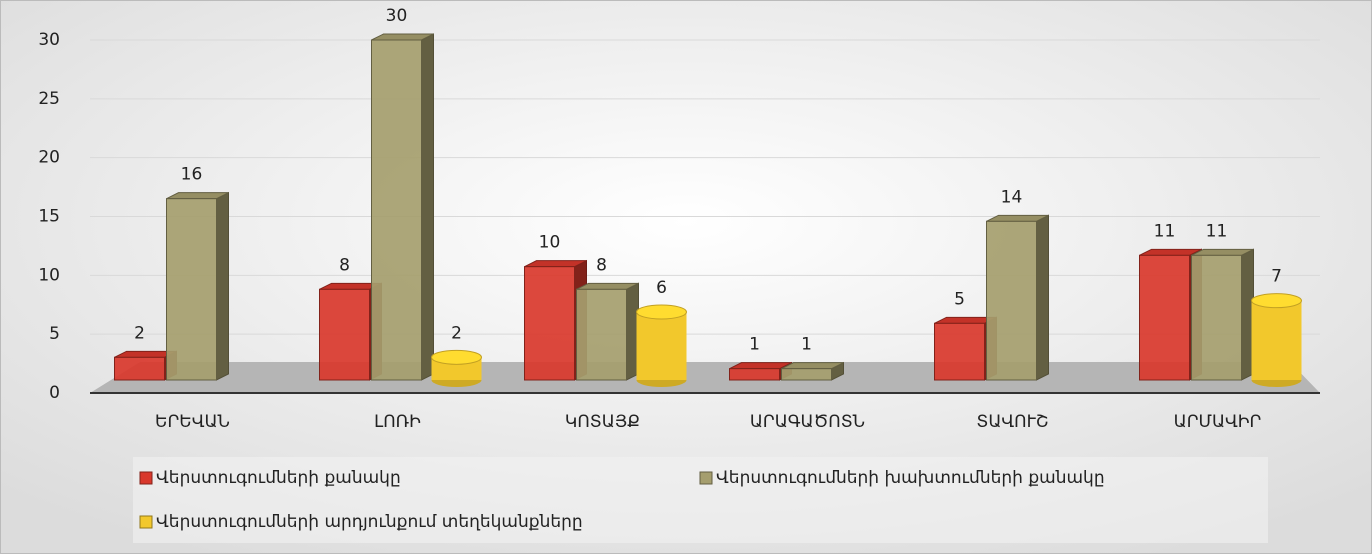 This screenshot has height=554, width=1372. What do you see at coordinates (1012, 197) in the screenshot?
I see `data-label: 14` at bounding box center [1012, 197].